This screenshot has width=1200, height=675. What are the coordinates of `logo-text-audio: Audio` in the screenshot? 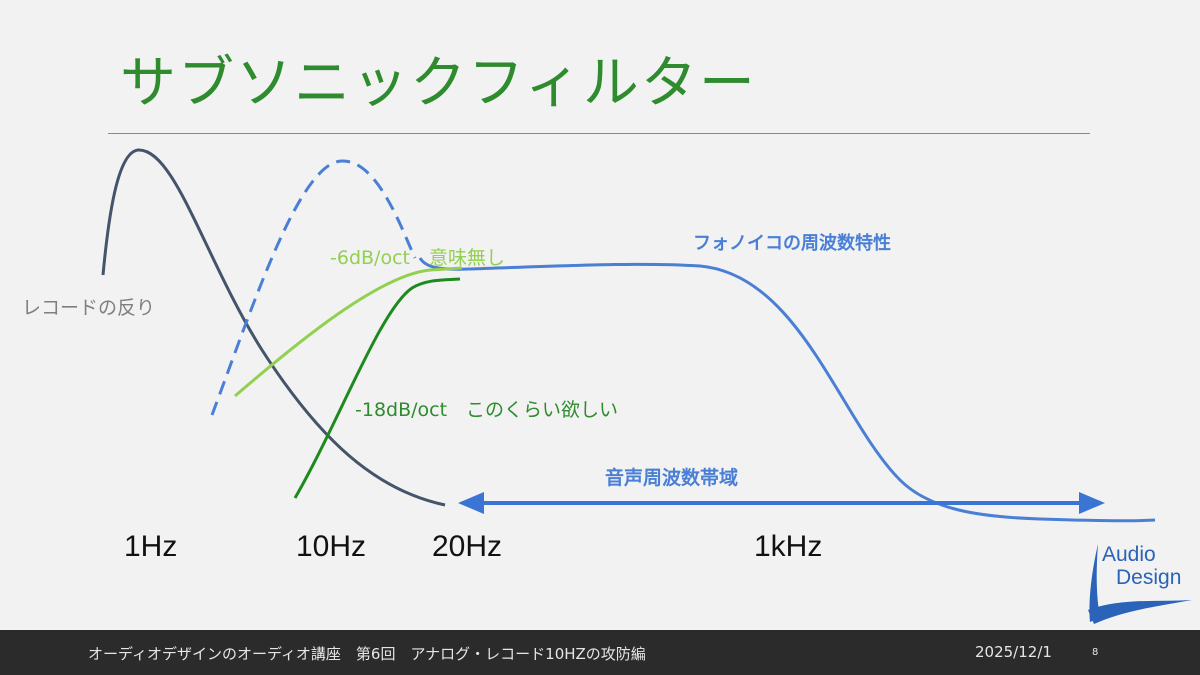 It's located at (1129, 554).